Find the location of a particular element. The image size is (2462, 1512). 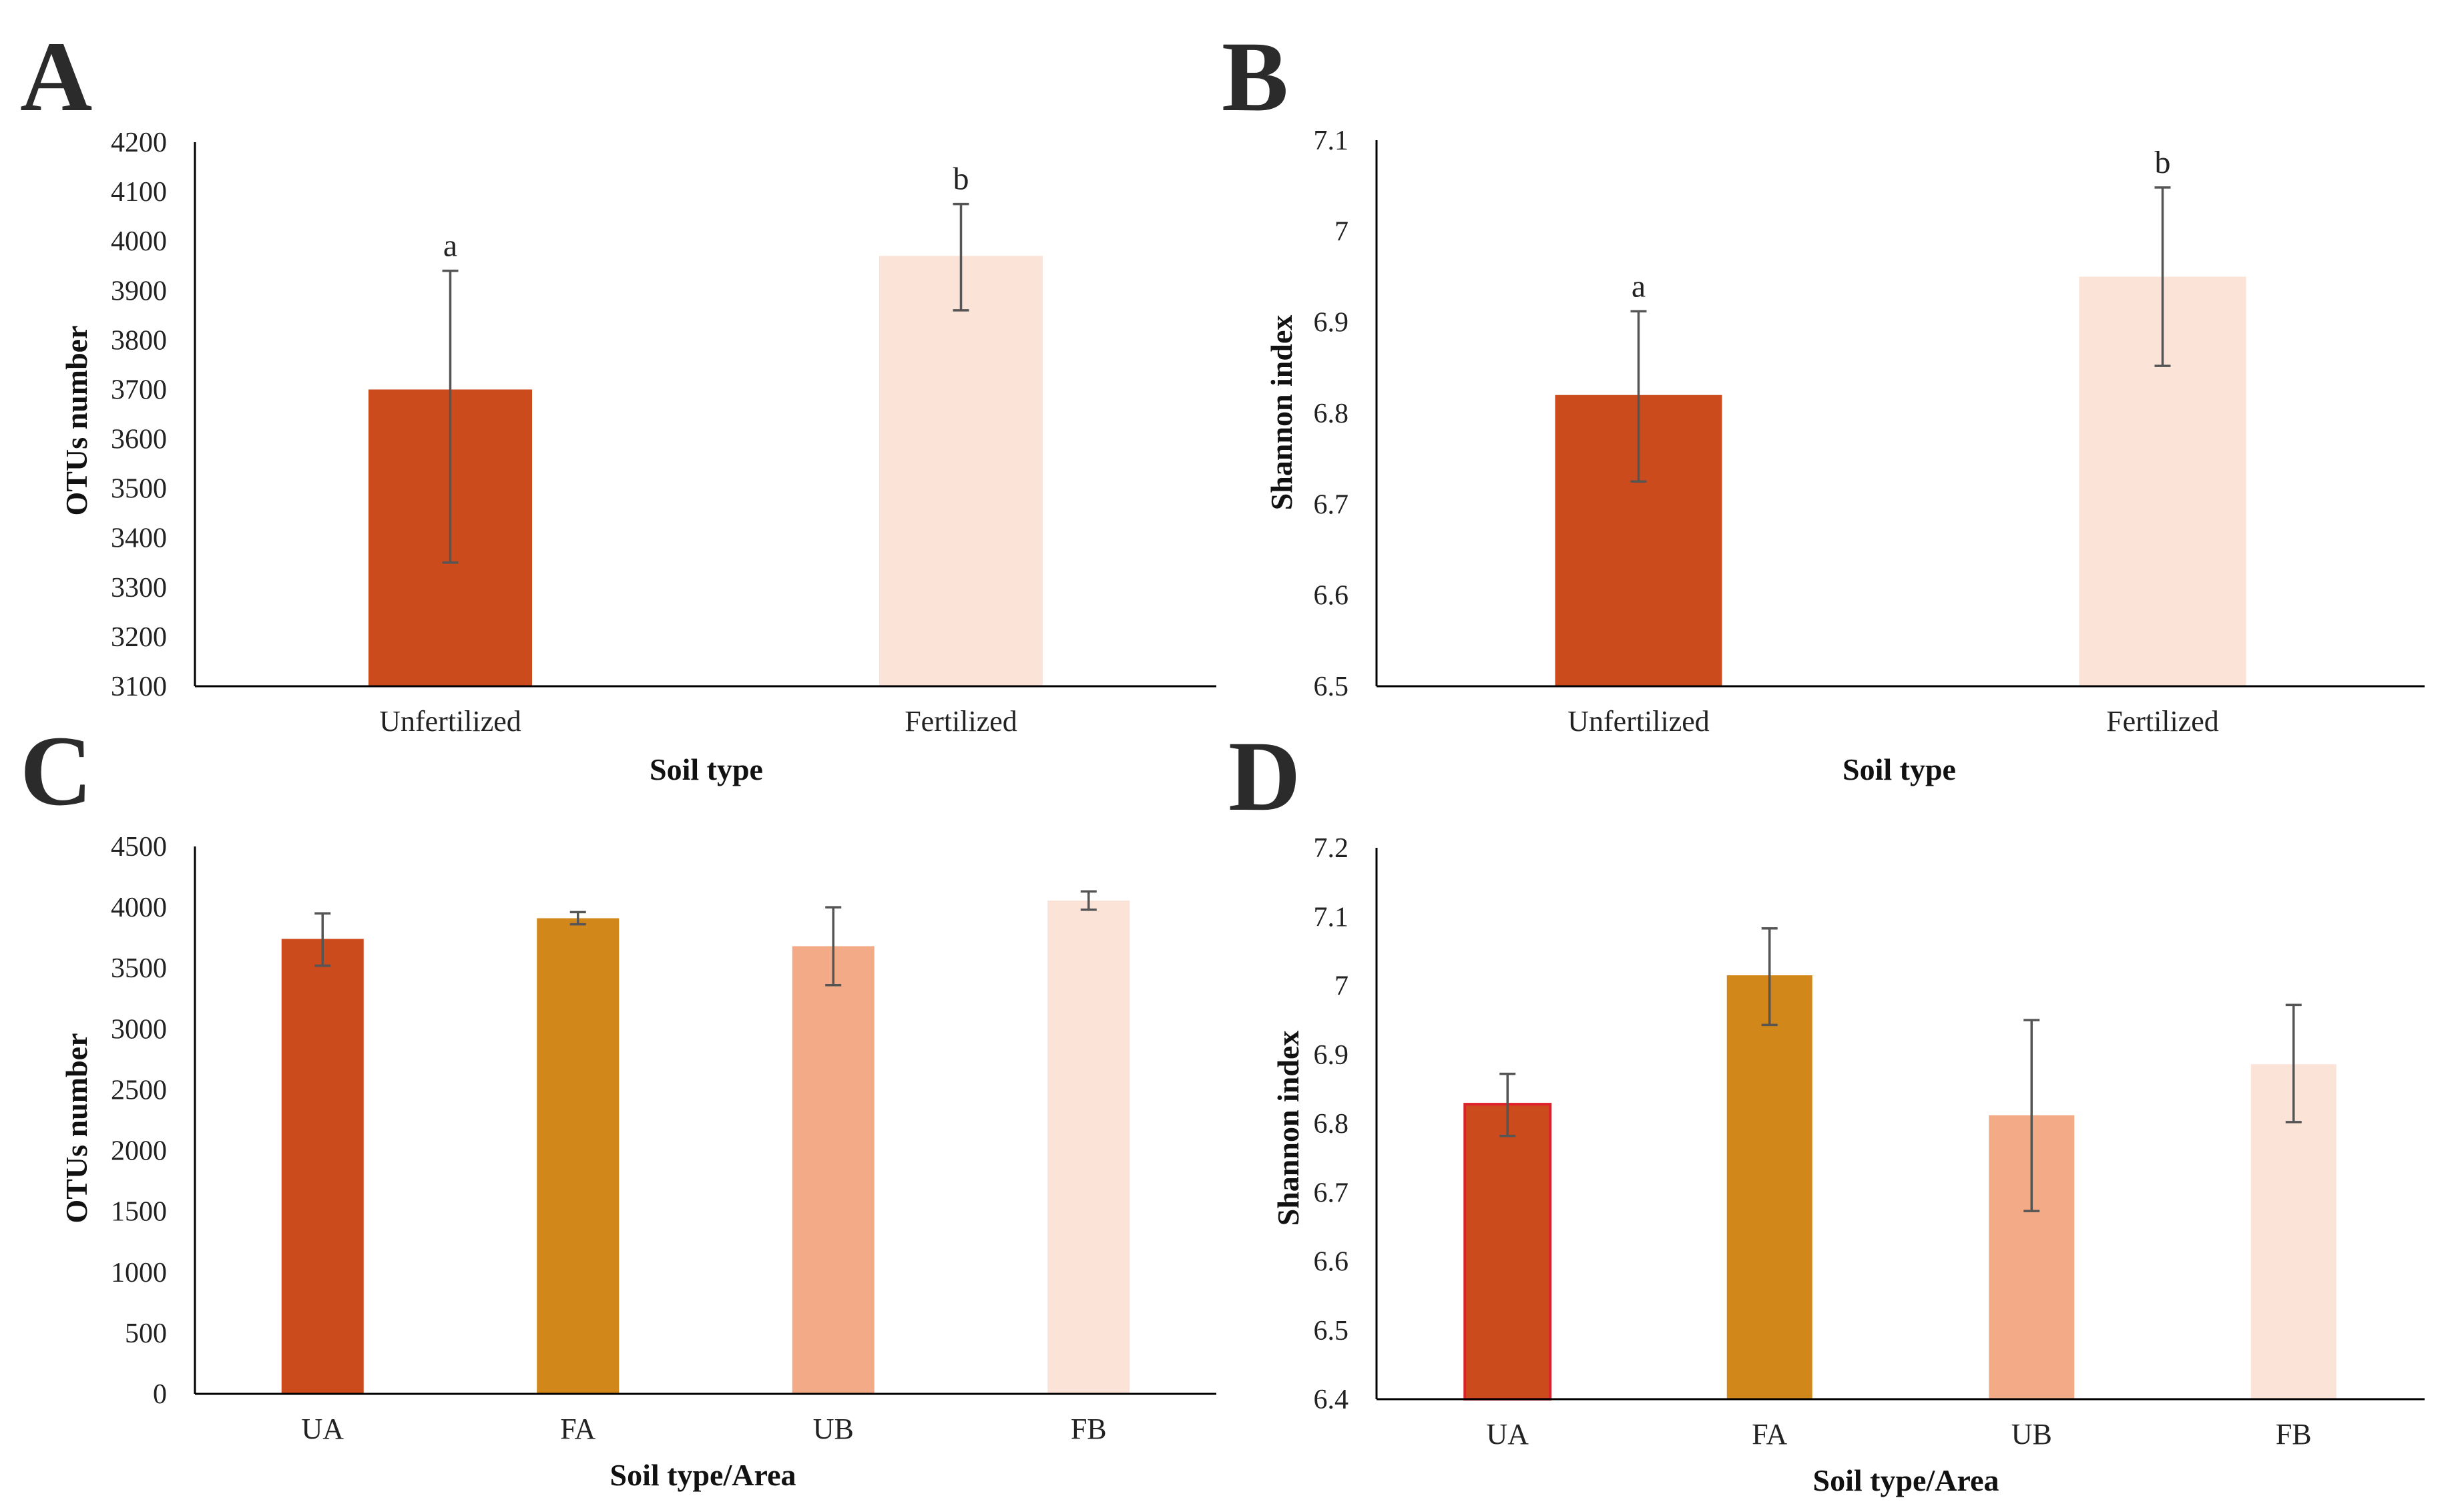

panel-b-xlabel: Soil type is located at coordinates (1899, 769).